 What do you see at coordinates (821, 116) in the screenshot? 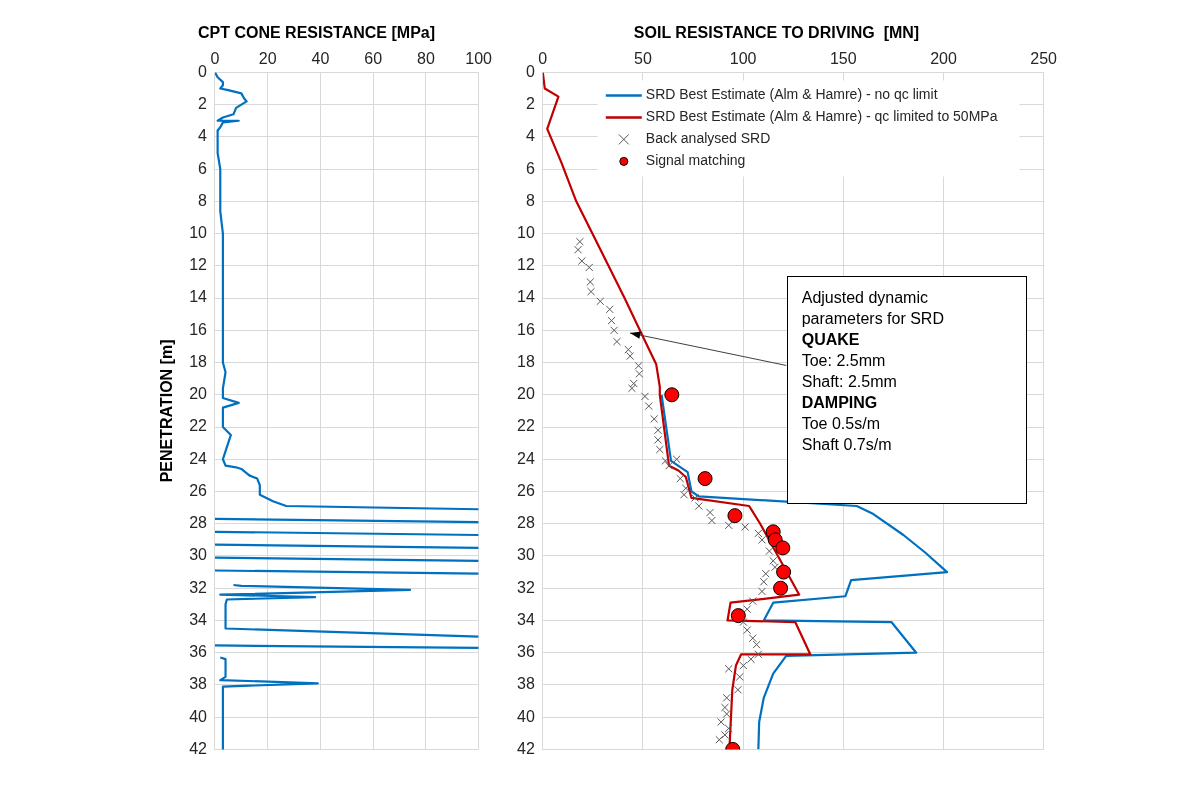
I see `legend-label: SRD Best Estimate (Alm & Hamre) - qc limited to 50MPa` at bounding box center [821, 116].